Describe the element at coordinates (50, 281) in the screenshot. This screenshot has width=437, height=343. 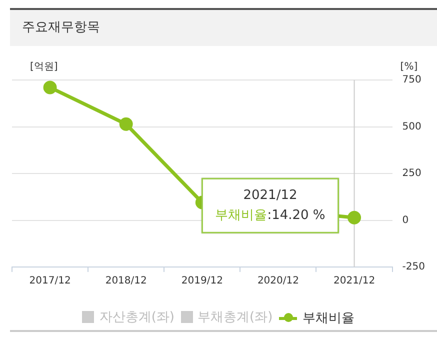
I see `x-tick-label: 2017/12` at that location.